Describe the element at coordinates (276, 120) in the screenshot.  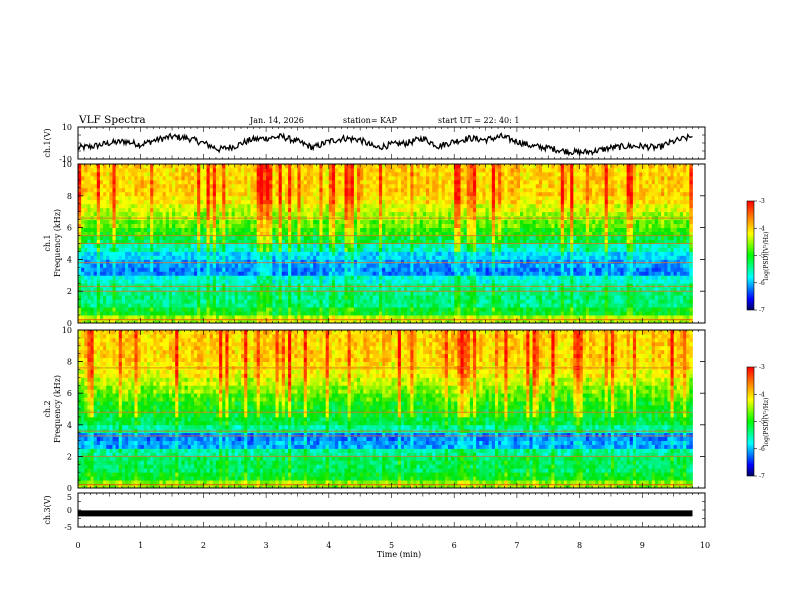
I see `date-label: Jan. 14, 2026` at that location.